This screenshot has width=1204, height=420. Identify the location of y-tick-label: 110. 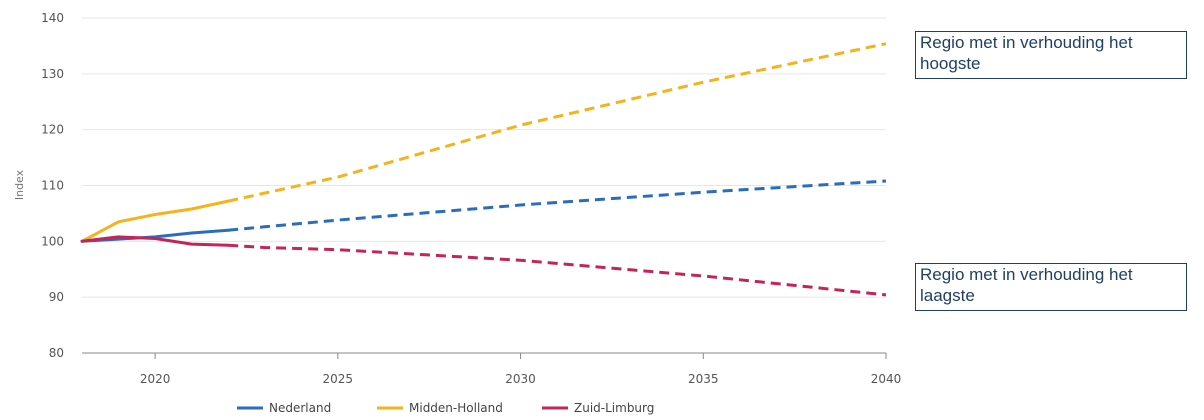
(52, 186).